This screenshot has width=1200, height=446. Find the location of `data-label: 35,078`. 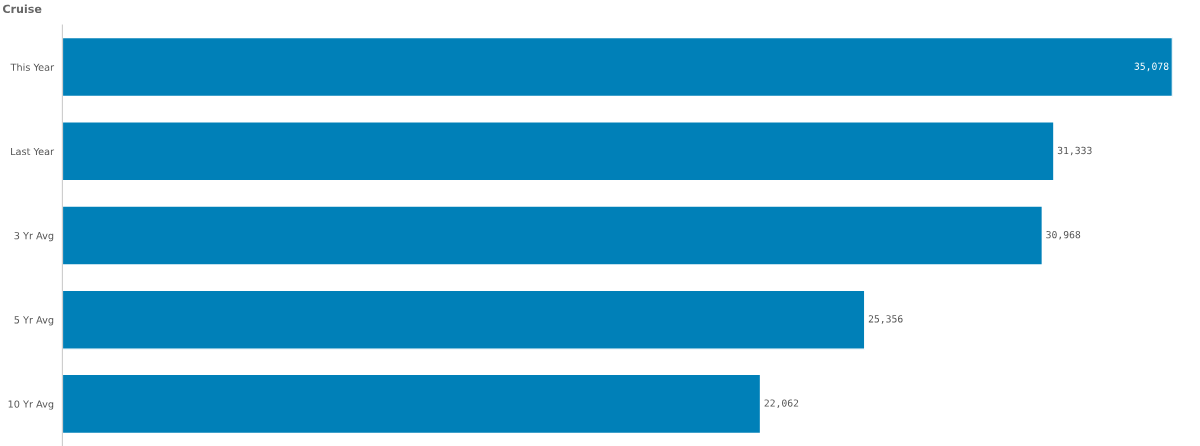

data-label: 35,078 is located at coordinates (1151, 67).